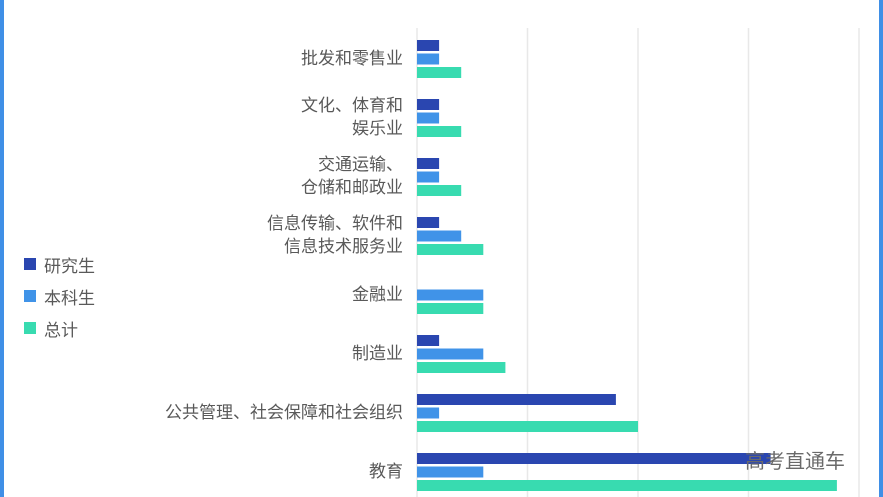  Describe the element at coordinates (377, 353) in the screenshot. I see `category-label: 制造业` at that location.